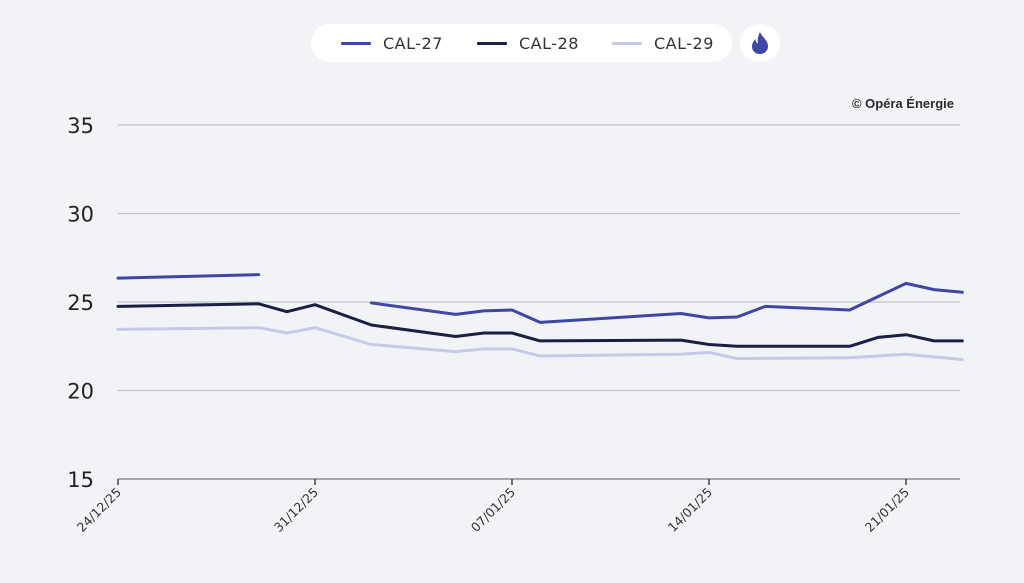  I want to click on x-tick-label: 24/12/25, so click(99, 510).